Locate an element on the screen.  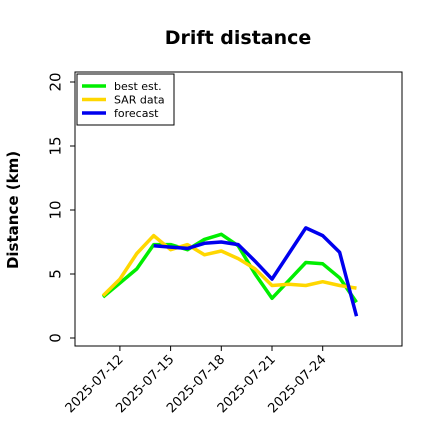
y-axis-label: Distance (km) is located at coordinates (13, 210).